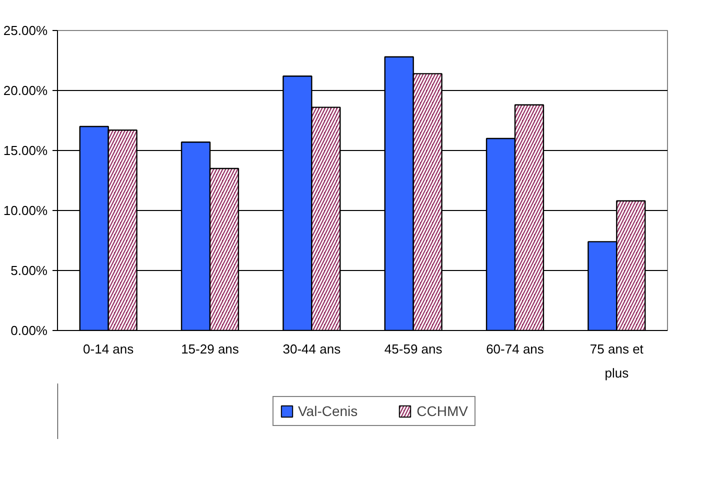 Image resolution: width=724 pixels, height=480 pixels. I want to click on x-tick-label: 45-59 ans, so click(413, 349).